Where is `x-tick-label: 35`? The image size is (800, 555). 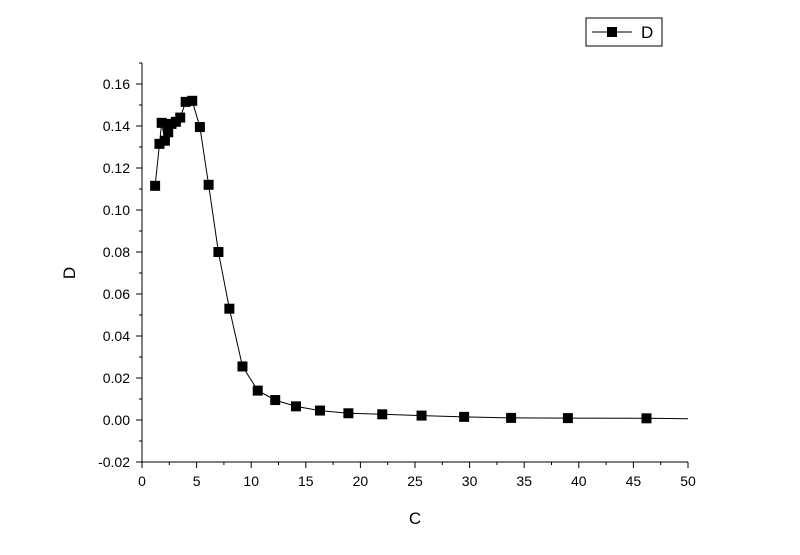
x-tick-label: 35 is located at coordinates (524, 481).